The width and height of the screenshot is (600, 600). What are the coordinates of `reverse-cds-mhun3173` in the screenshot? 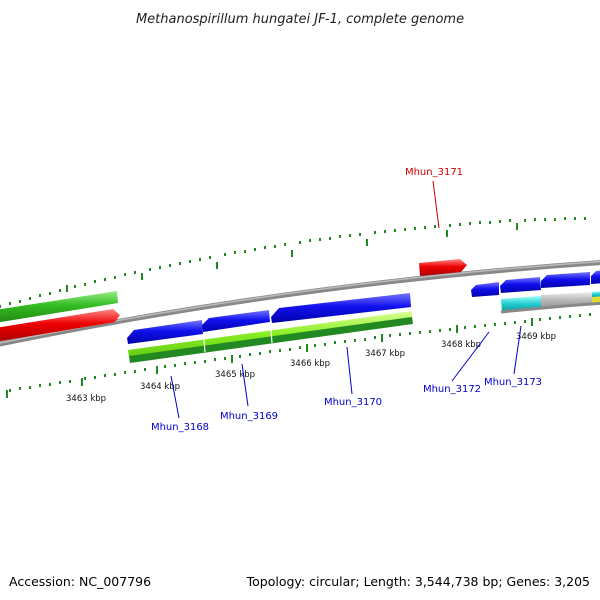 It's located at (520, 285).